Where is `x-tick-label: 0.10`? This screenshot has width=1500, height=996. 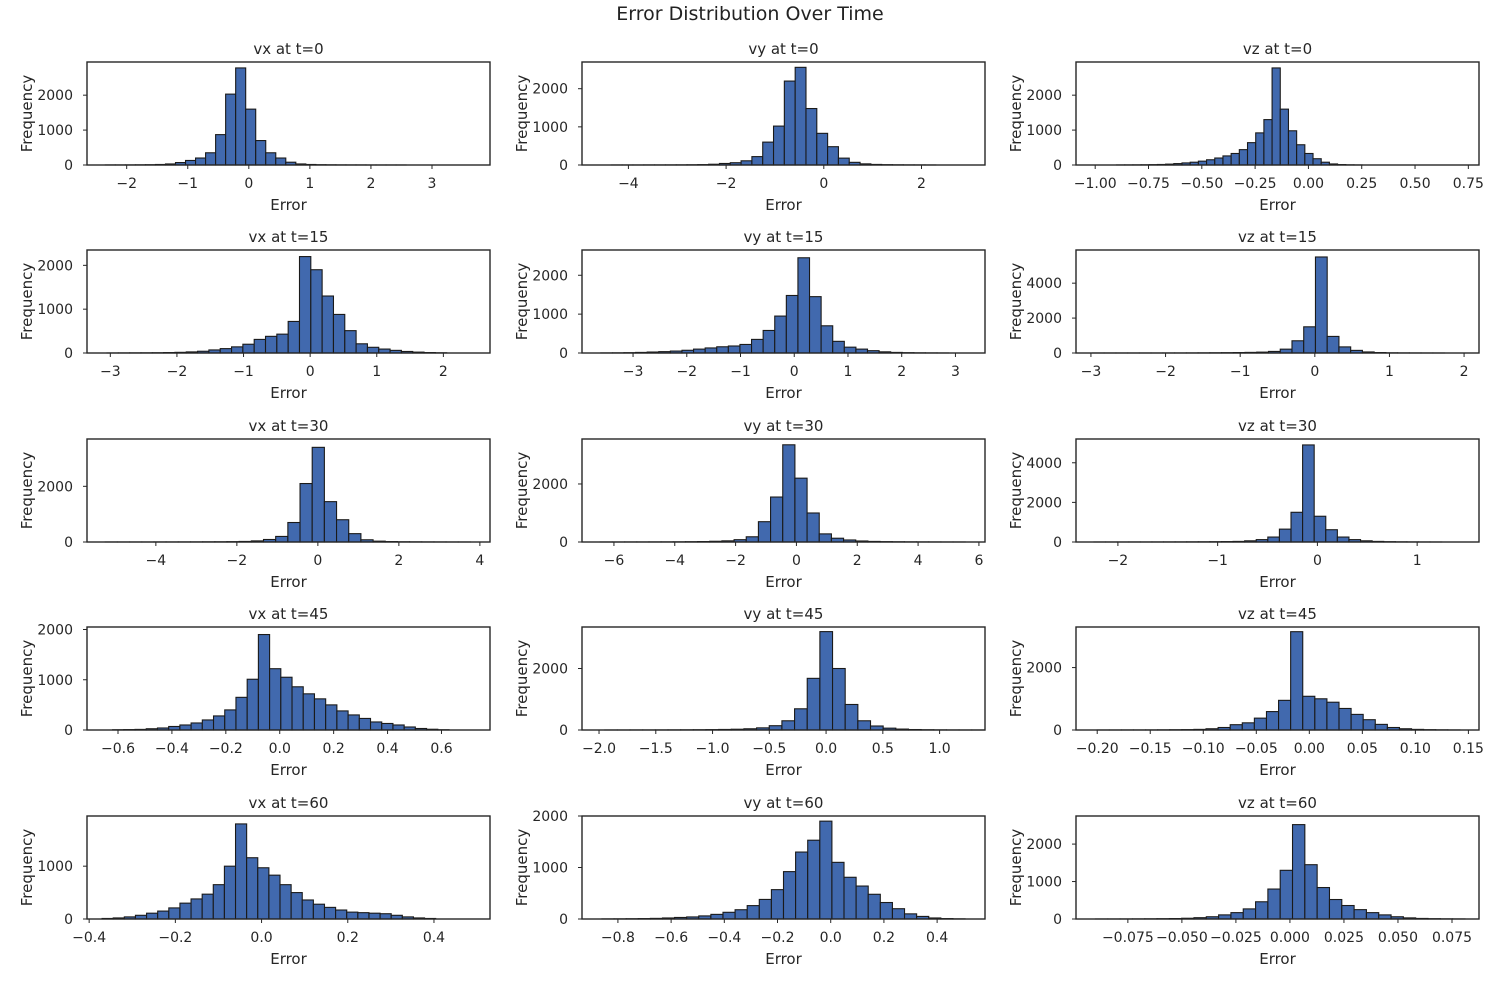
x-tick-label: 0.10 is located at coordinates (1415, 749).